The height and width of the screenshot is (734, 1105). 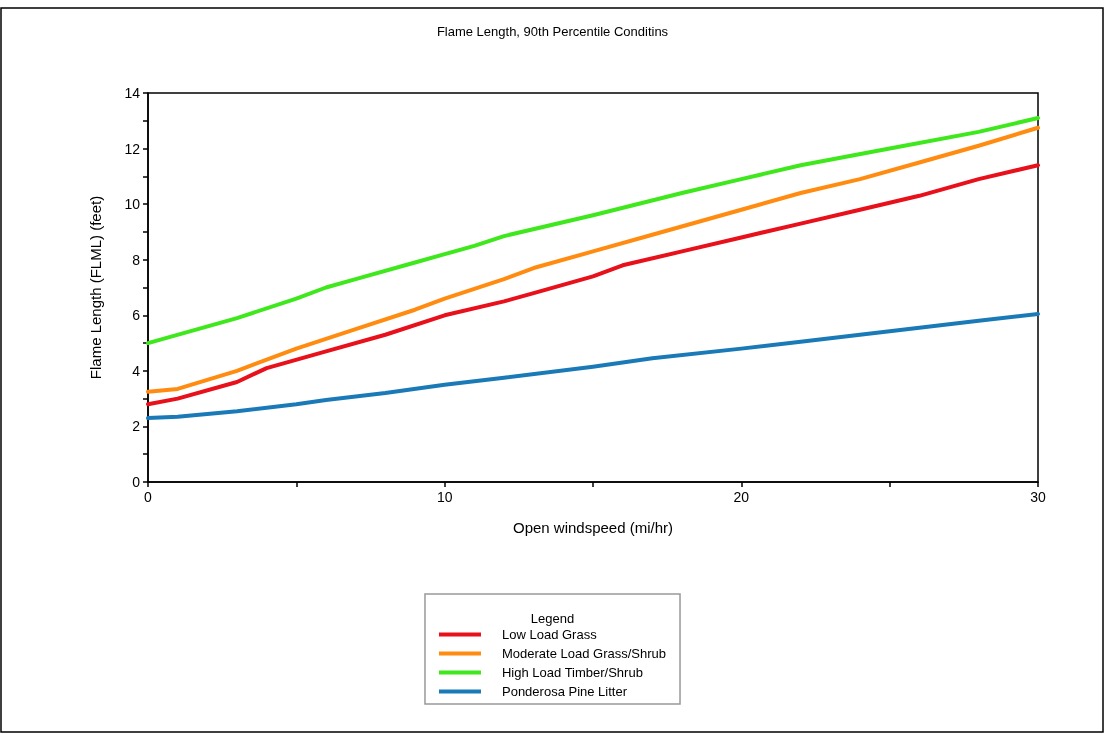 I want to click on y-tick-label: 0, so click(x=136, y=482).